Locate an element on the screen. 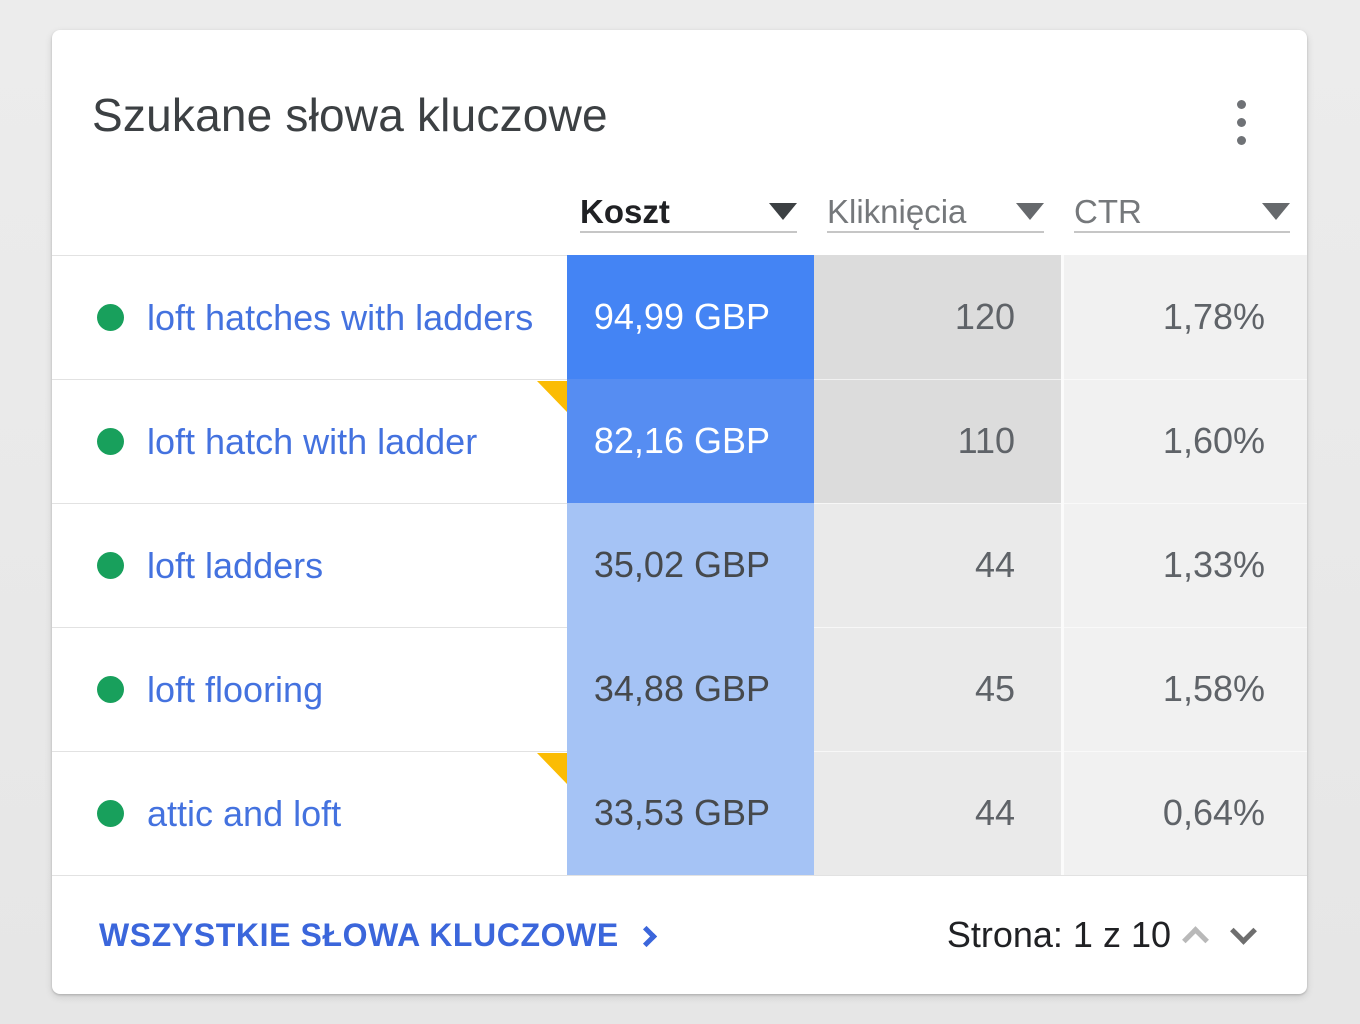 This screenshot has height=1024, width=1360. keyword-link: loft hatches with ladders is located at coordinates (340, 317).